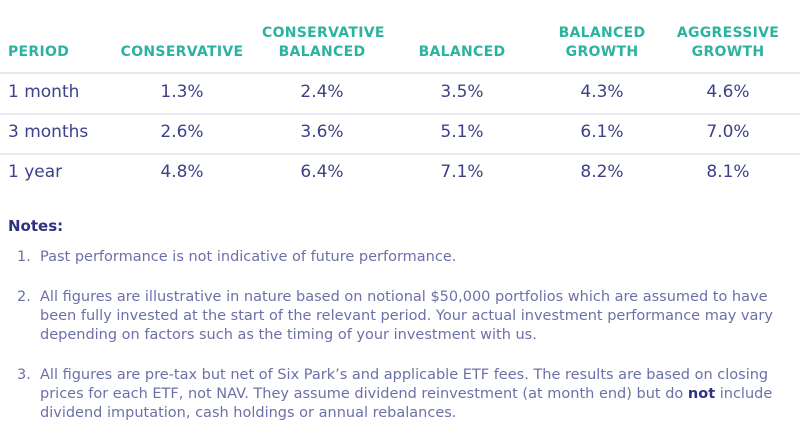 This screenshot has height=447, width=800. I want to click on header-balanced: BALANCED, so click(462, 52).